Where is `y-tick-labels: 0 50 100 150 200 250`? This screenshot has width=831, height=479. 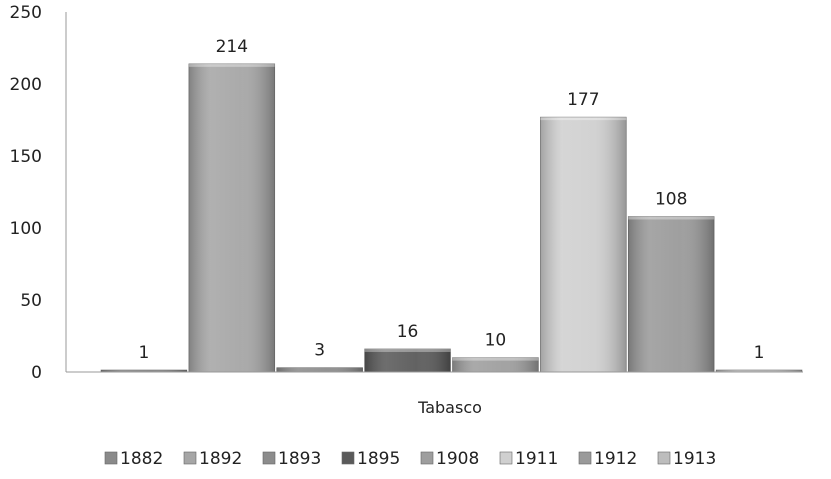 y-tick-labels: 0 50 100 150 200 250 is located at coordinates (26, 193).